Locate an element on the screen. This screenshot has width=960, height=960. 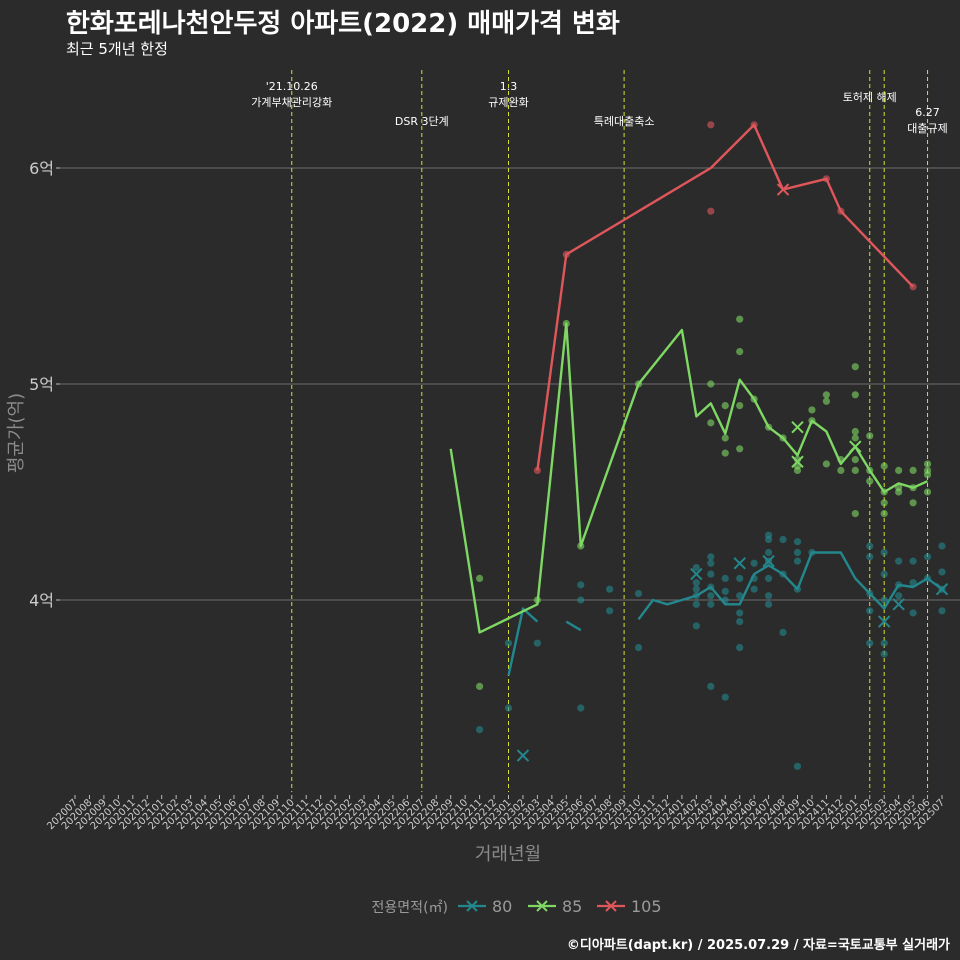
event-label: 가계부채관리강화 is located at coordinates (291, 102).